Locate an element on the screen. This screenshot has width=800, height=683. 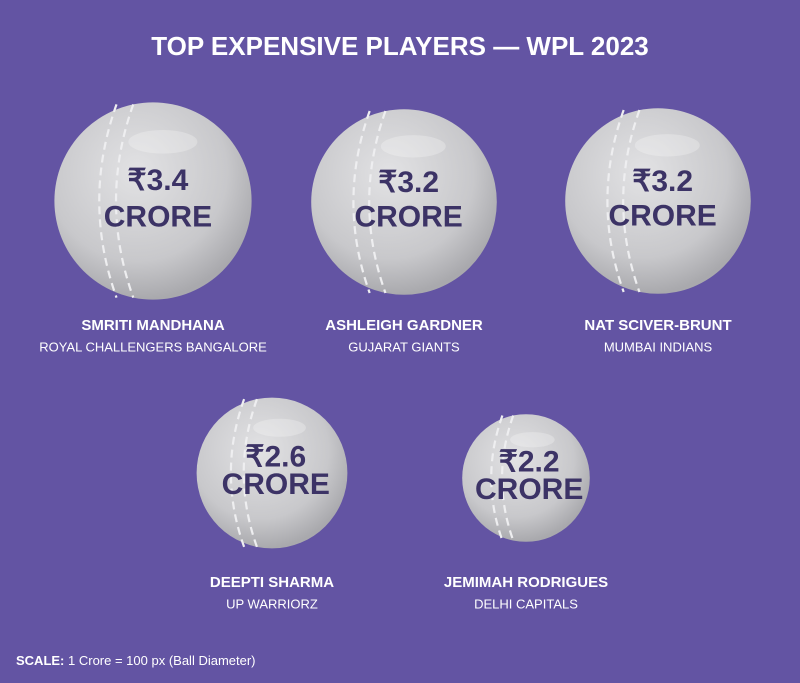
value-label: ₹3.4 is located at coordinates (158, 180).